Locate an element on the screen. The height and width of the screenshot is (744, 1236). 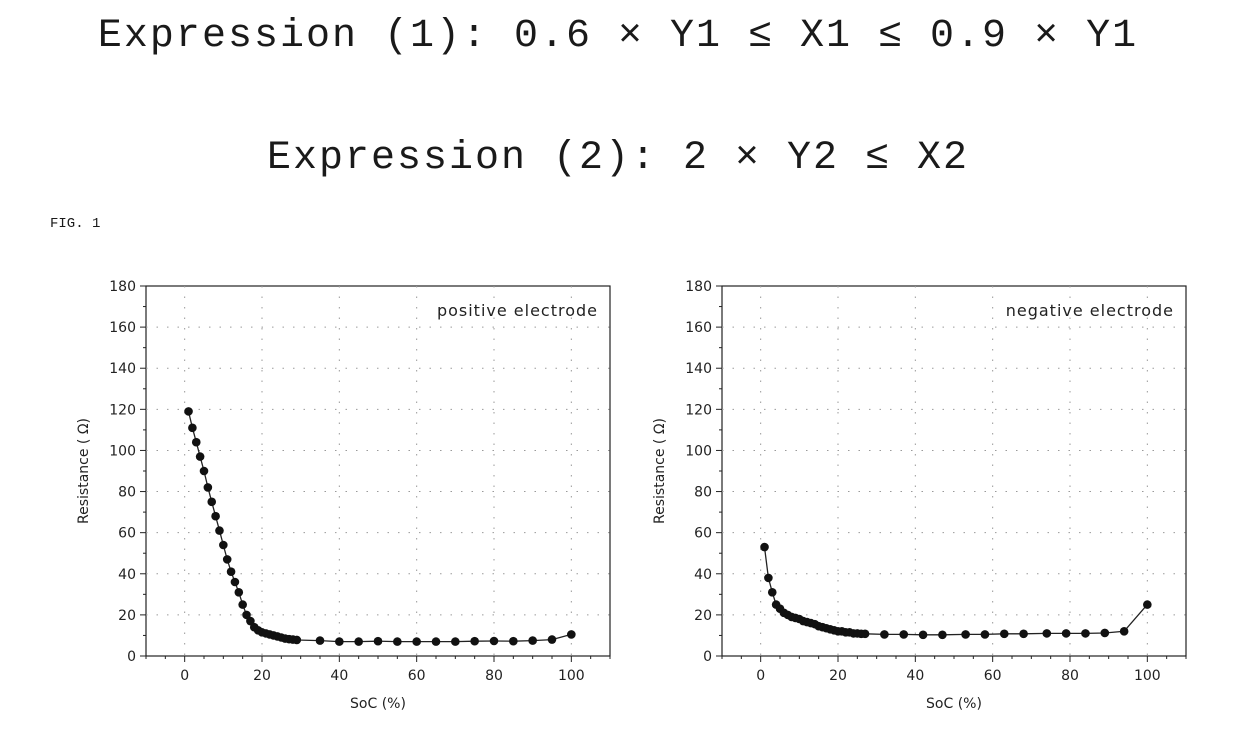
legend-text: negative electrode is located at coordinates (1090, 310).